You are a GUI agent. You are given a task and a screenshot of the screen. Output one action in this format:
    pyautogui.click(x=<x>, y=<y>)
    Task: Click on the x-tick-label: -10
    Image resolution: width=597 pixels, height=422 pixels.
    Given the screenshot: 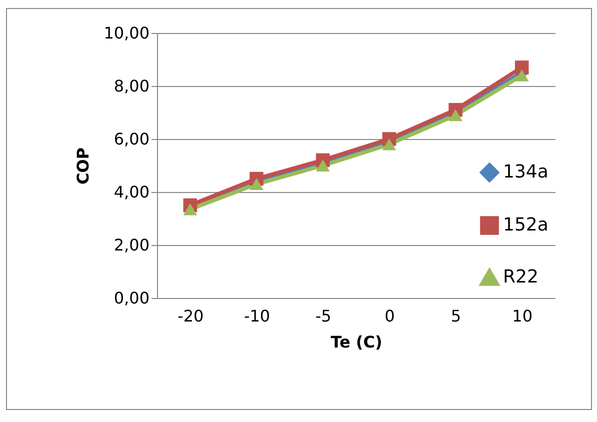 What is the action you would take?
    pyautogui.click(x=257, y=316)
    